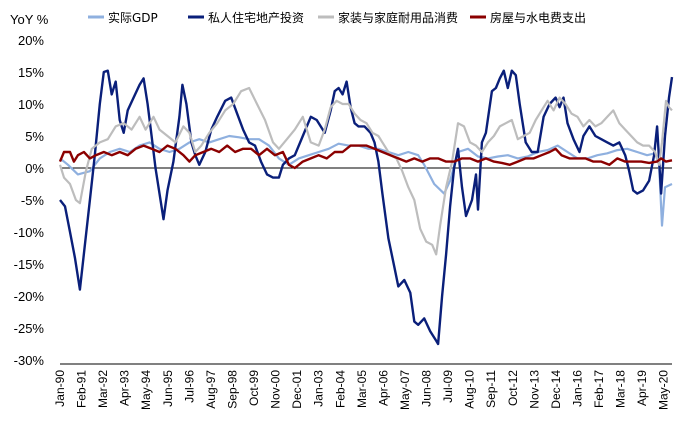 The height and width of the screenshot is (431, 700). What do you see at coordinates (470, 389) in the screenshot?
I see `x-tick-label: Aug-10` at bounding box center [470, 389].